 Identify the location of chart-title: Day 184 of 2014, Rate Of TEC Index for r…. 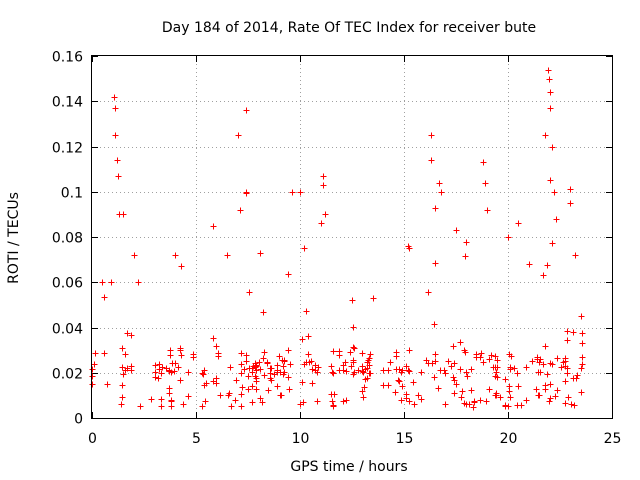
(349, 28).